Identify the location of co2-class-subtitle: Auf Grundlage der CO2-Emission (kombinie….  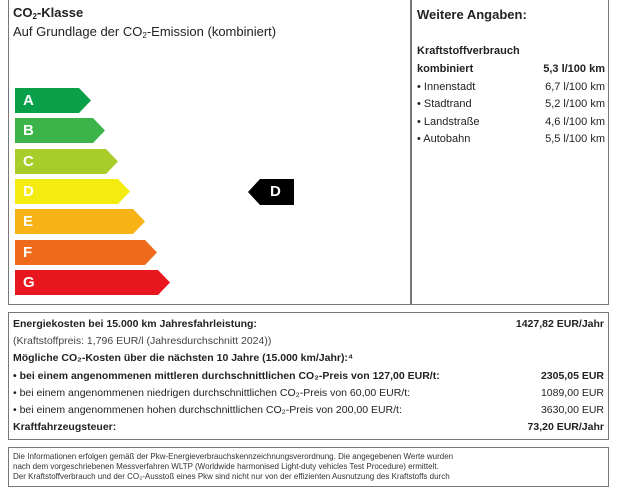
(145, 32).